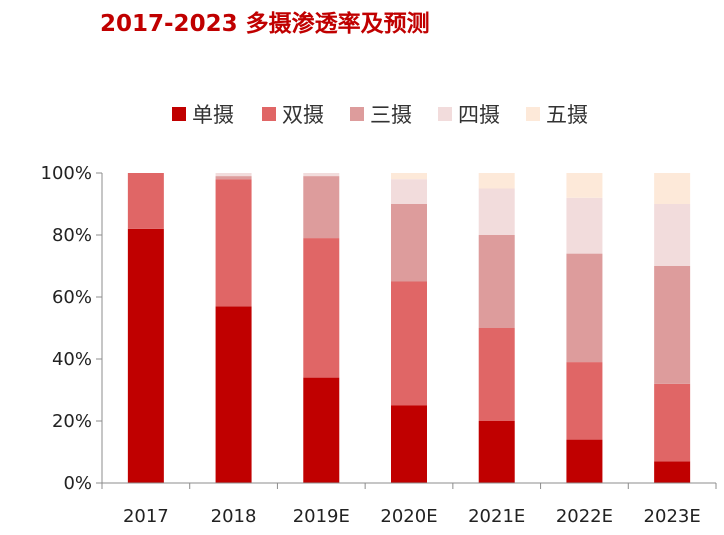  What do you see at coordinates (391, 115) in the screenshot?
I see `legend-label: 三摄` at bounding box center [391, 115].